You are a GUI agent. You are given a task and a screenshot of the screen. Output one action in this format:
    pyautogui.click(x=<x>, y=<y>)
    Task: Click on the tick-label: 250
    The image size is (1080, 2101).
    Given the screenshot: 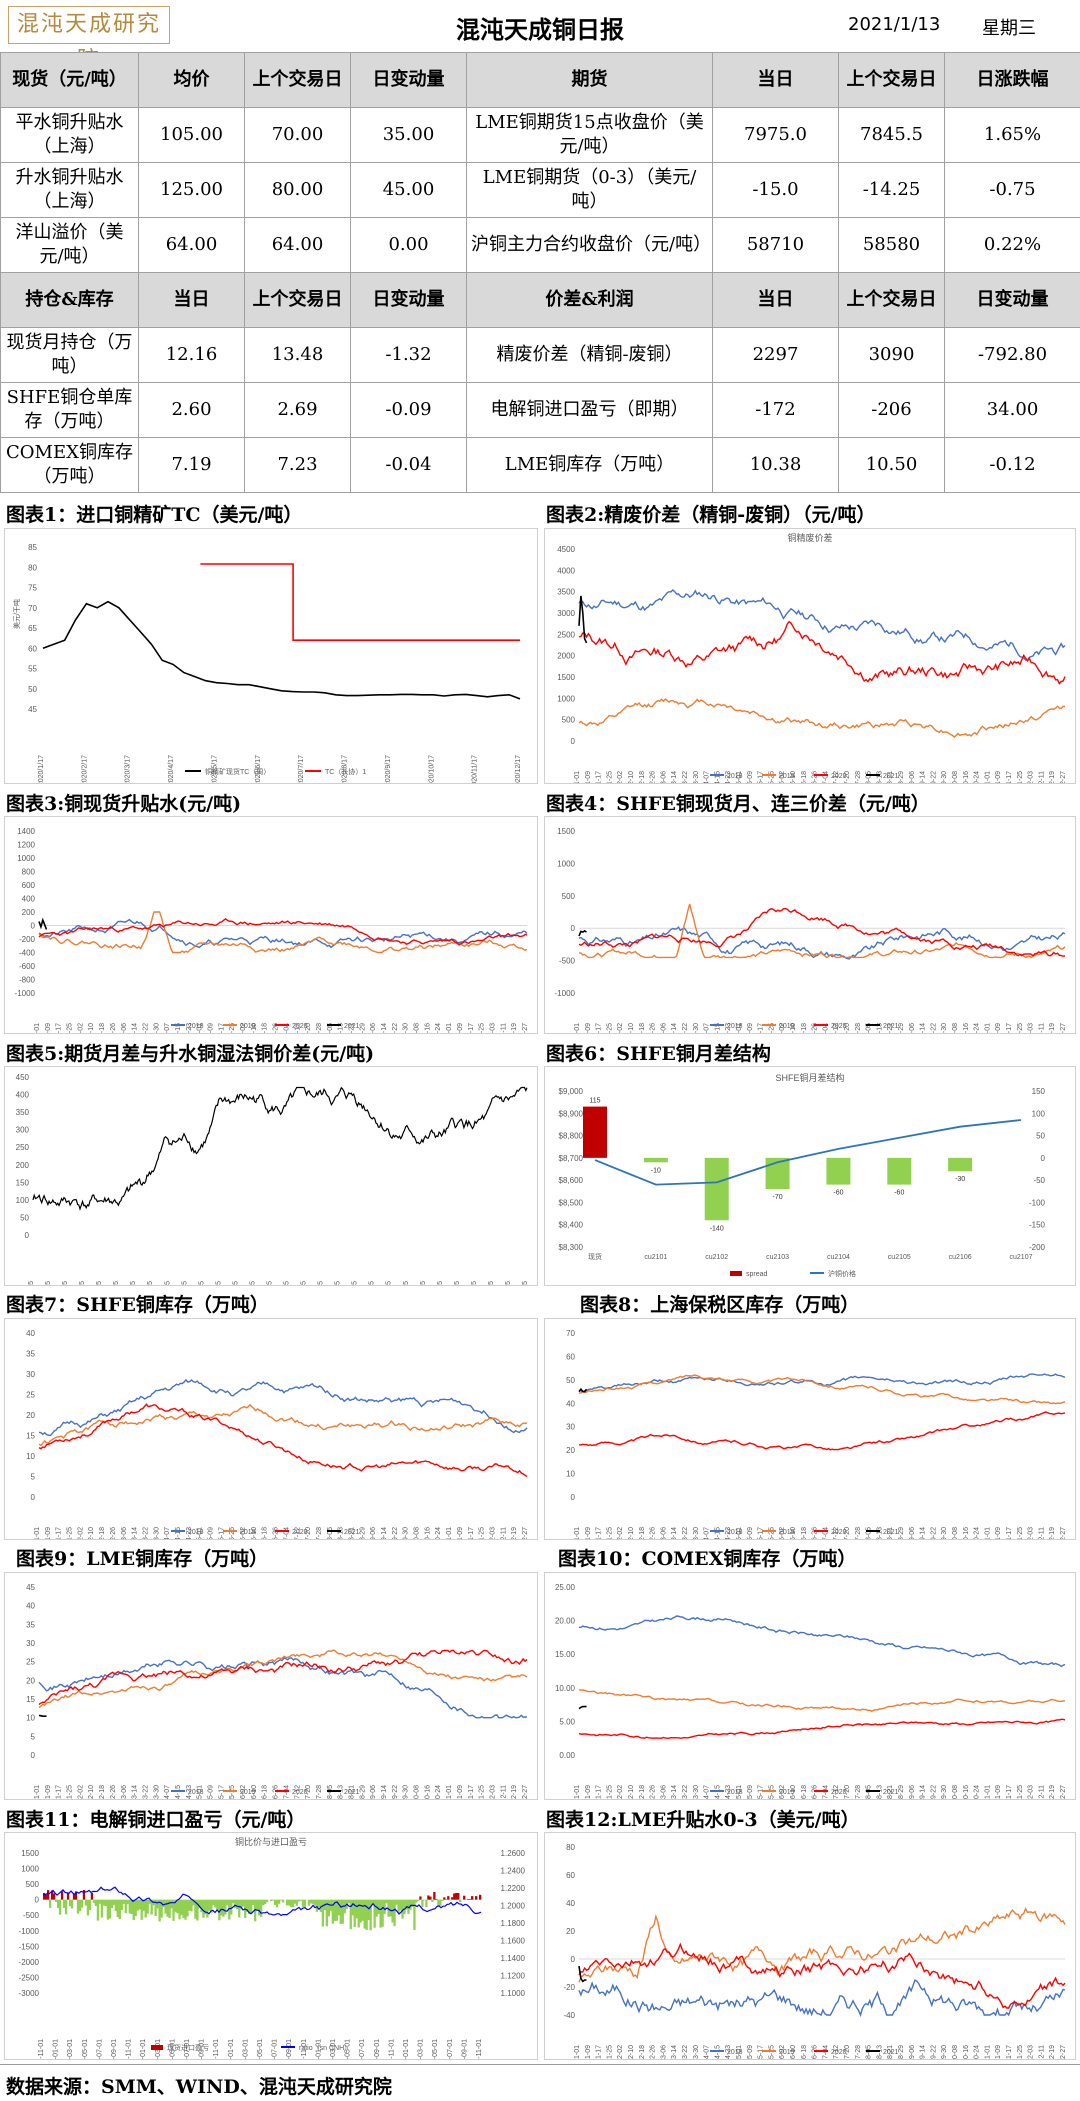 What is the action you would take?
    pyautogui.click(x=23, y=1147)
    